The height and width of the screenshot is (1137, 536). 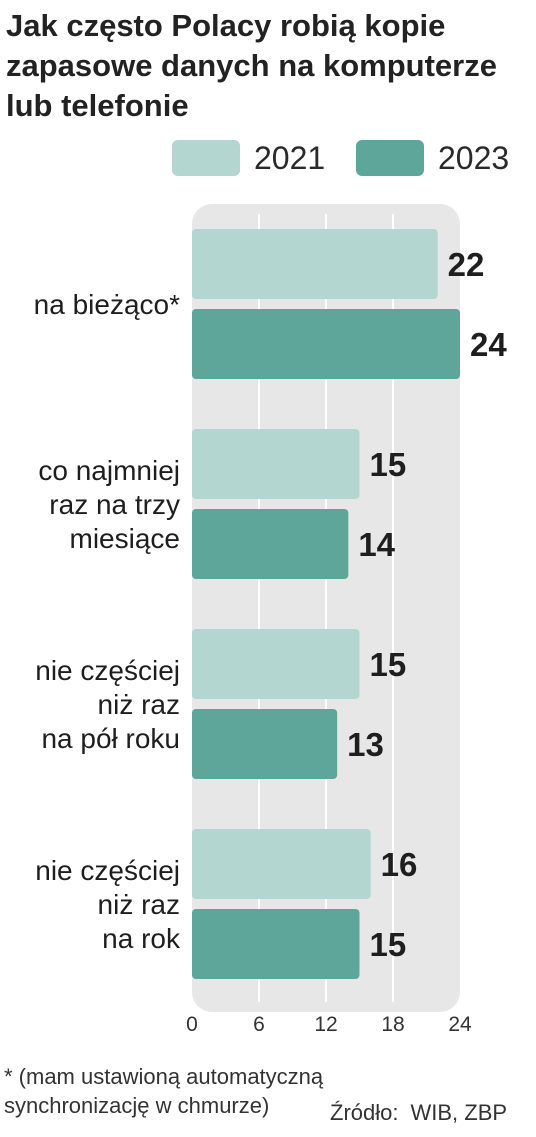 I want to click on value-label-2021-3: 15, so click(x=388, y=664).